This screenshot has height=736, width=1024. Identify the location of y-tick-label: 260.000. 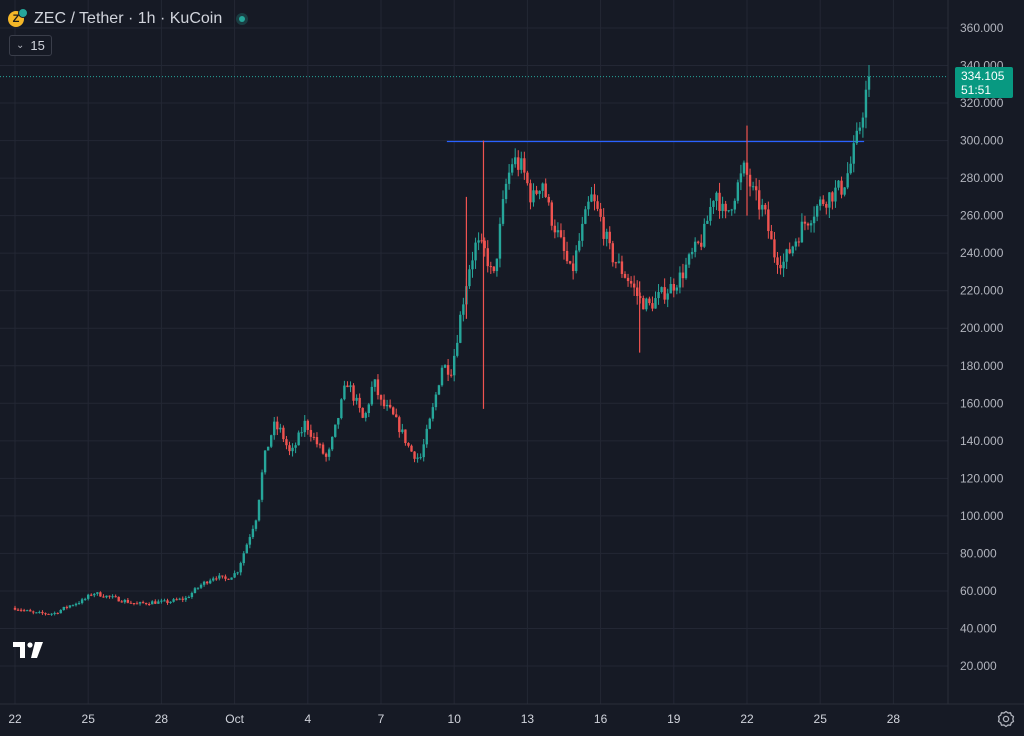
(982, 216).